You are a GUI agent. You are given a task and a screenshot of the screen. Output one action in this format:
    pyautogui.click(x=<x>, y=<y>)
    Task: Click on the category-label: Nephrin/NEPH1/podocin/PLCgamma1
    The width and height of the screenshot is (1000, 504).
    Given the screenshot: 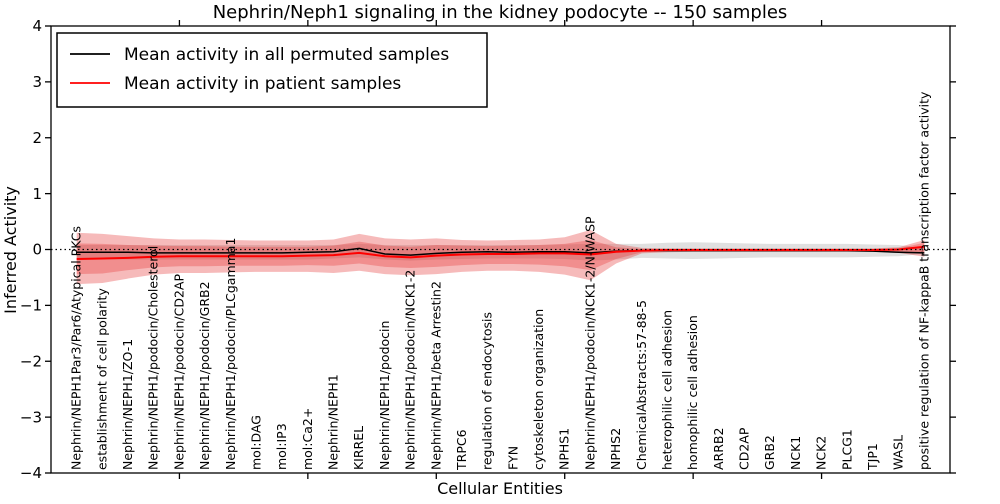 What is the action you would take?
    pyautogui.click(x=230, y=354)
    